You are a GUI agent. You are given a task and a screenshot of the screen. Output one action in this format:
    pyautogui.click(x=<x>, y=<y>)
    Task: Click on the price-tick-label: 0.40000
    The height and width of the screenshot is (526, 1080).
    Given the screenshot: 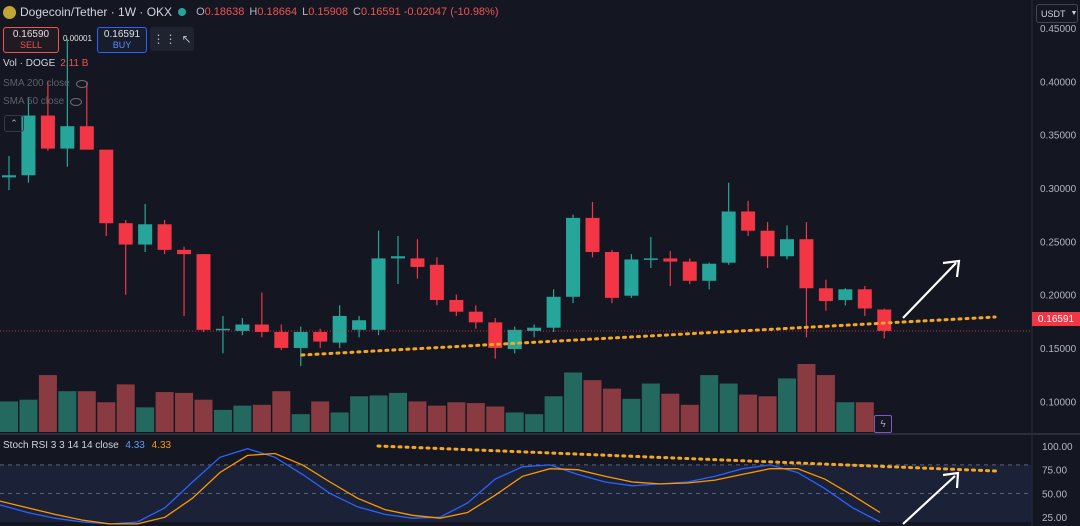 What is the action you would take?
    pyautogui.click(x=1058, y=82)
    